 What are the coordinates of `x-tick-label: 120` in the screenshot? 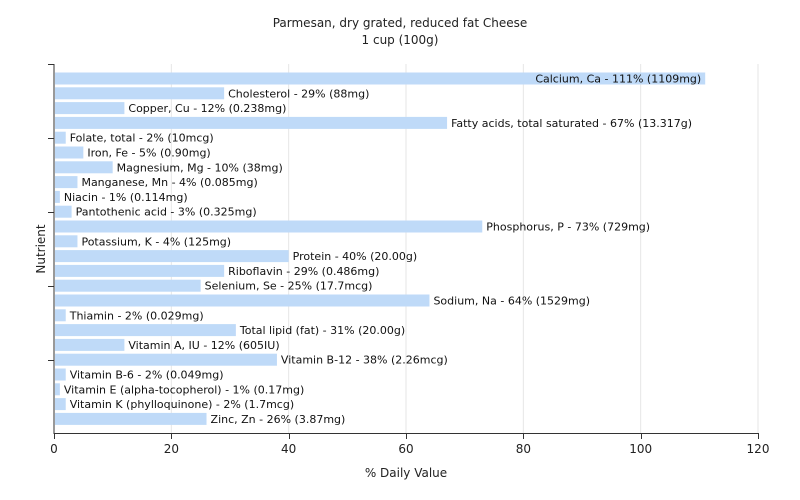 It's located at (758, 449).